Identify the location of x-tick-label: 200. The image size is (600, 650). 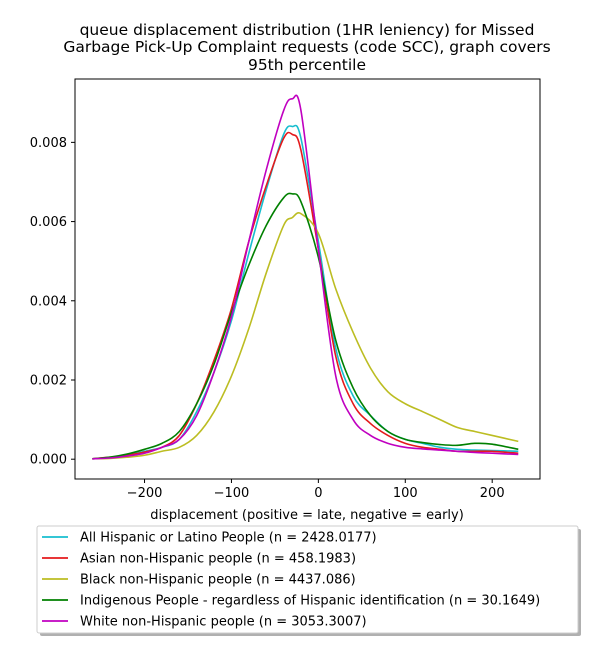
(492, 493).